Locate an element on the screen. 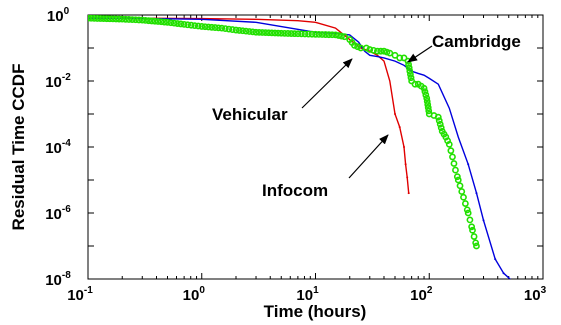 This screenshot has height=325, width=561. x-tick-label: 10¹ is located at coordinates (307, 294).